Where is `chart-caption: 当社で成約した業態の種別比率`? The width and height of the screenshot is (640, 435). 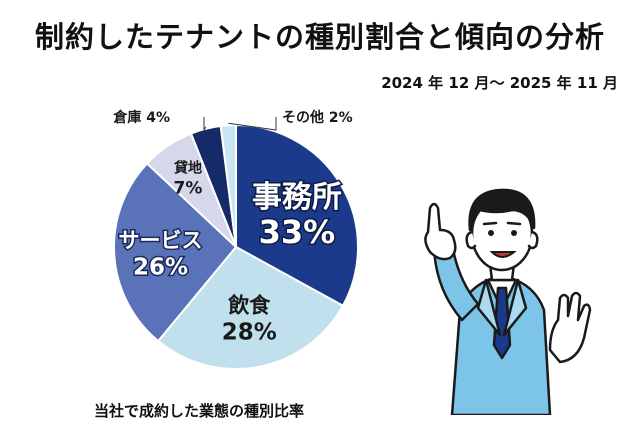
chart-caption: 当社で成約した業態の種別比率 is located at coordinates (199, 411).